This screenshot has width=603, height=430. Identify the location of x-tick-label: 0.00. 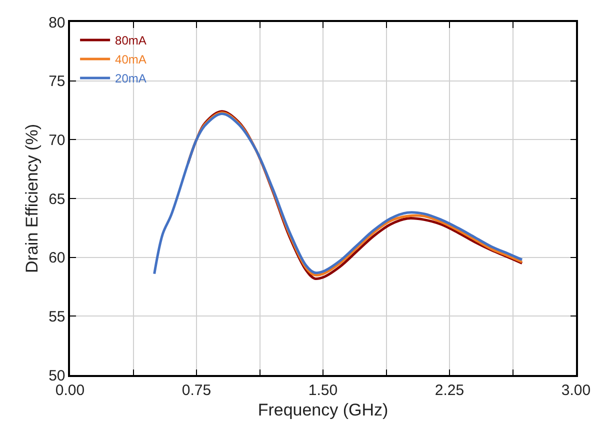
(70, 390).